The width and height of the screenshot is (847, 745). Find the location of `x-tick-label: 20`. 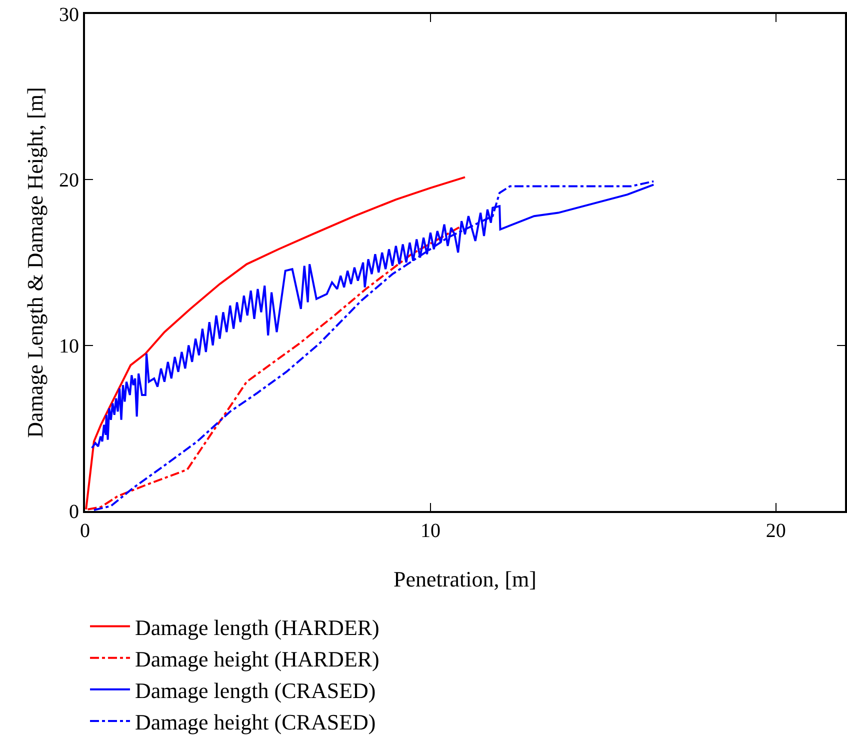

x-tick-label: 20 is located at coordinates (776, 531).